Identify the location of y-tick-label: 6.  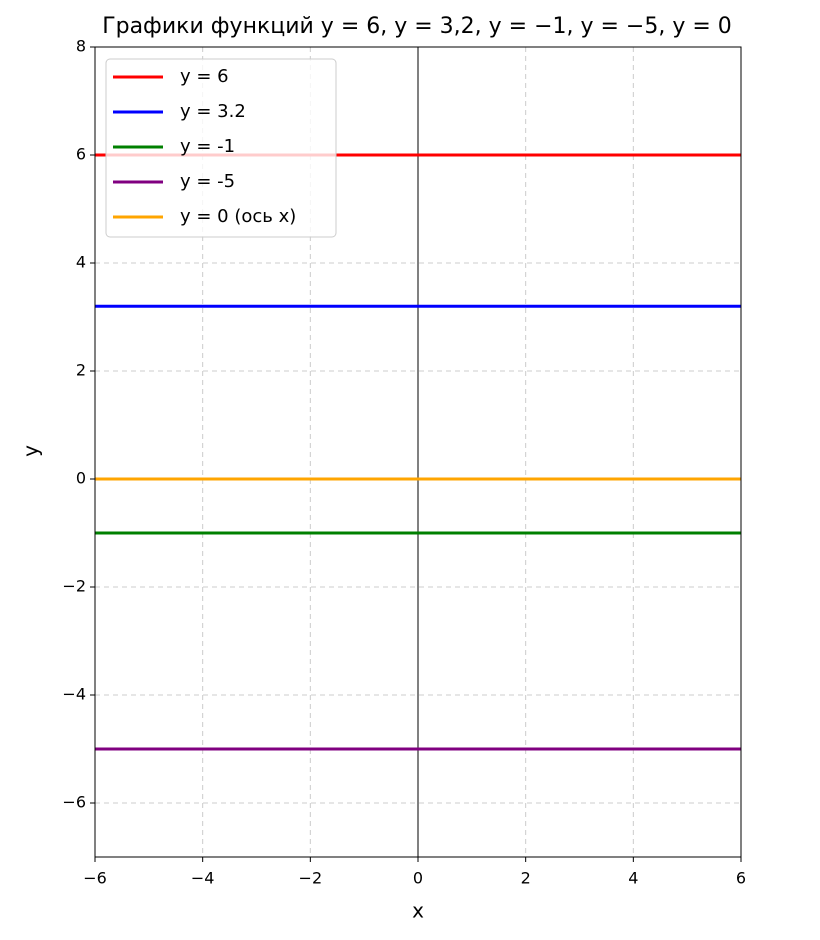
(81, 154).